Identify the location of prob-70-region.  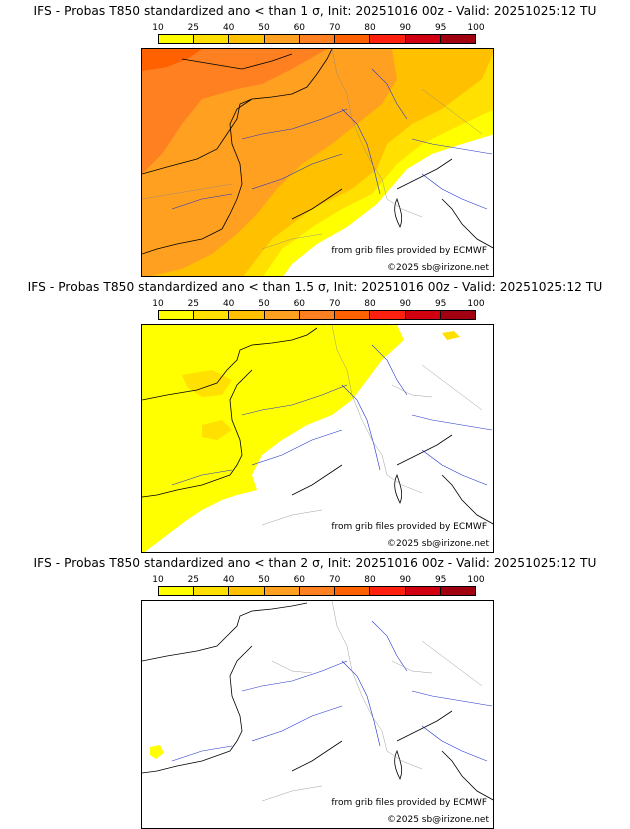
(172, 60).